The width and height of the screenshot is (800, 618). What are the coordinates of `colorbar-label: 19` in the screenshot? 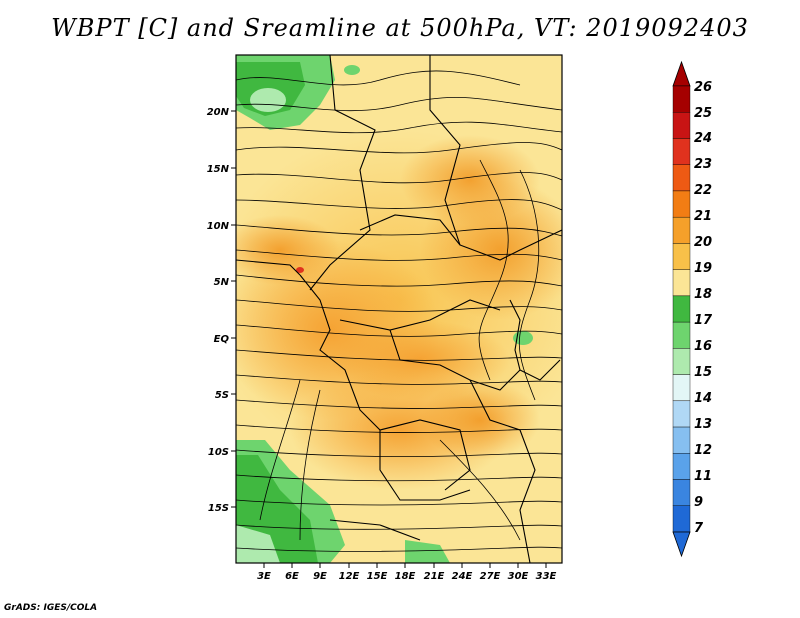 It's located at (703, 268).